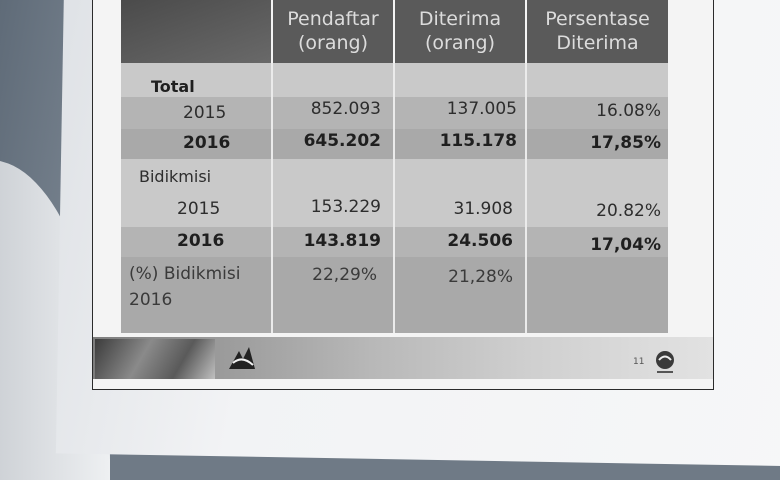  I want to click on header-diterima-line2: (orang), so click(459, 43).